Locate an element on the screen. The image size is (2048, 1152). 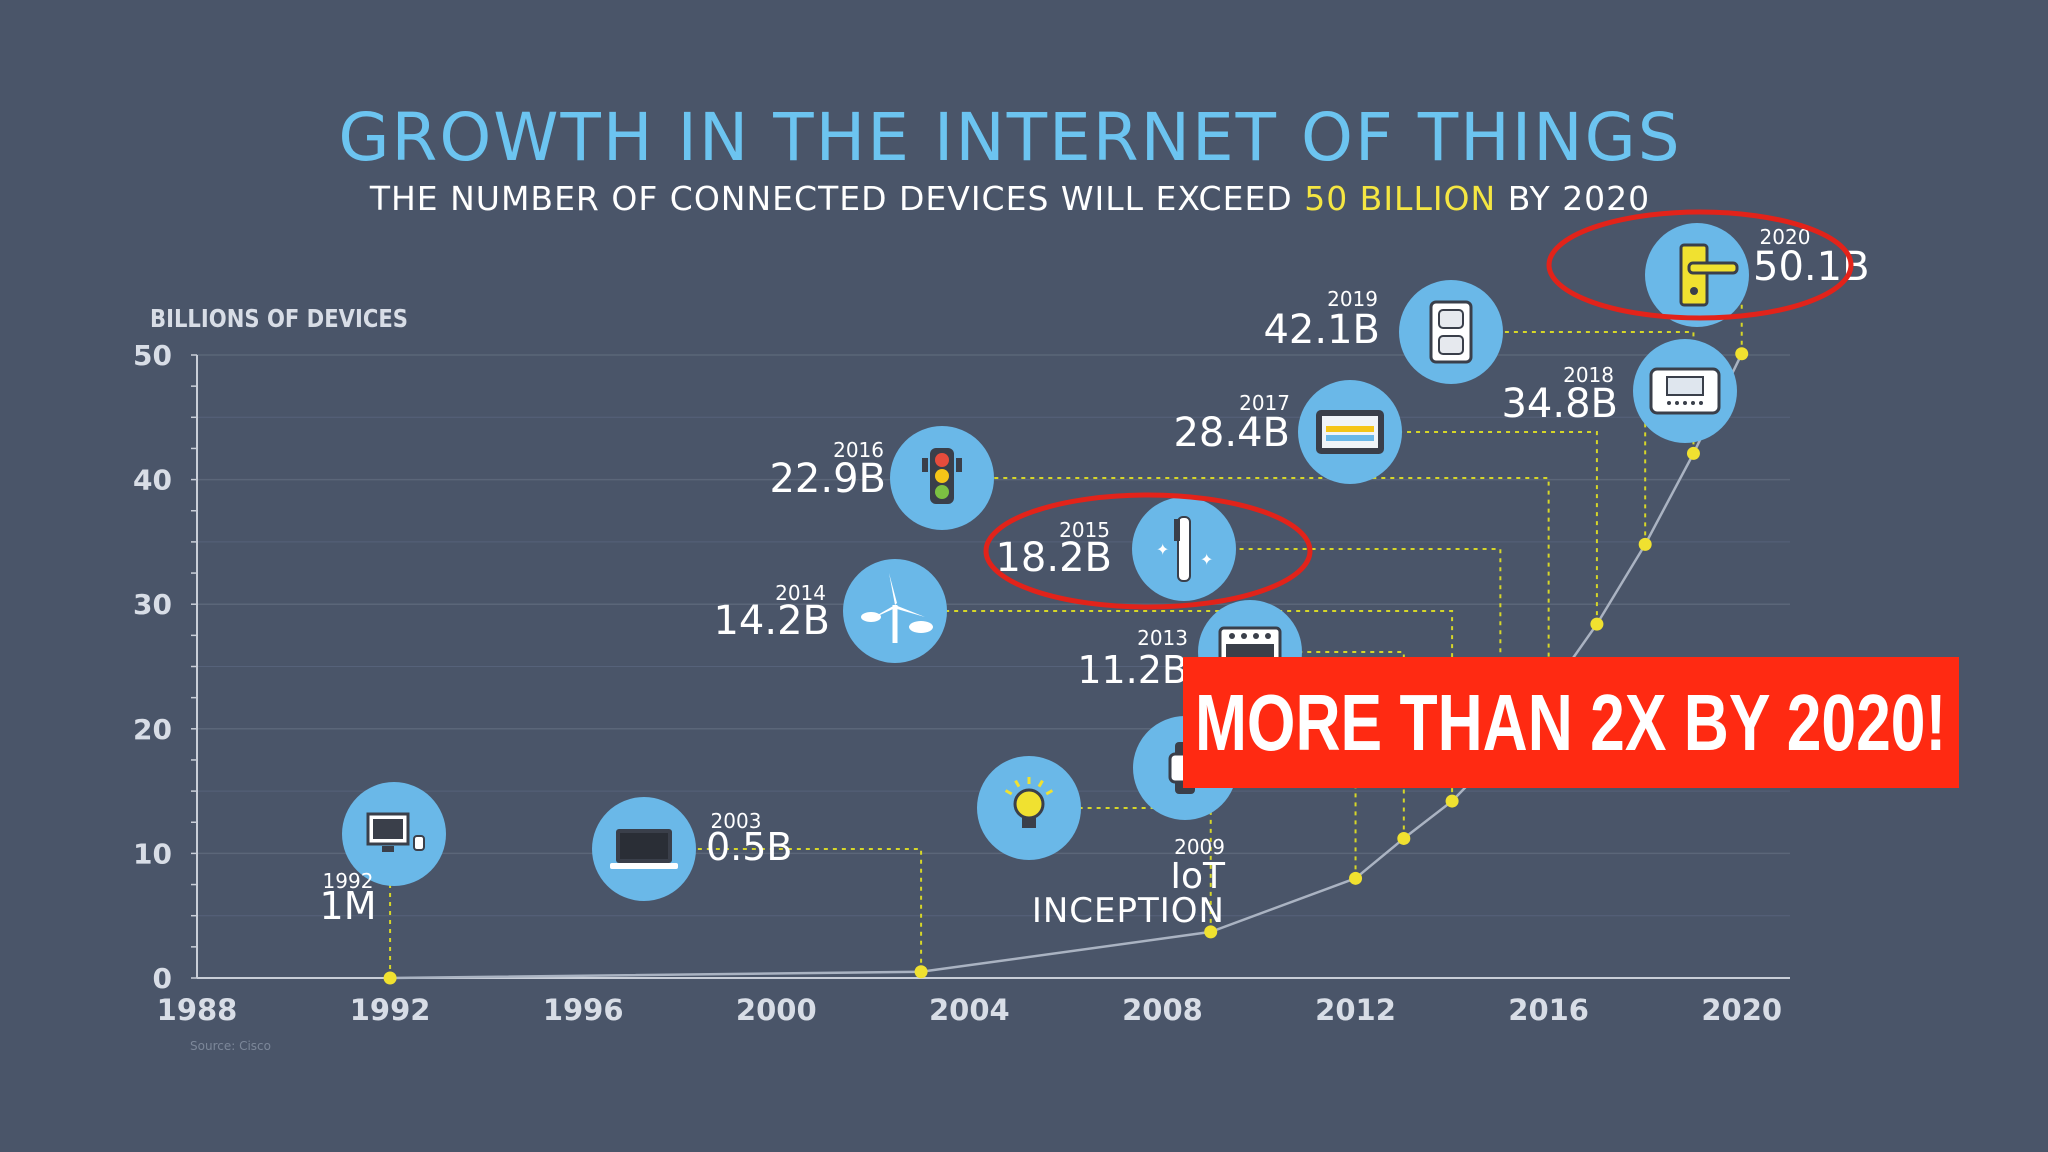
data-point-2013 is located at coordinates (1404, 838).